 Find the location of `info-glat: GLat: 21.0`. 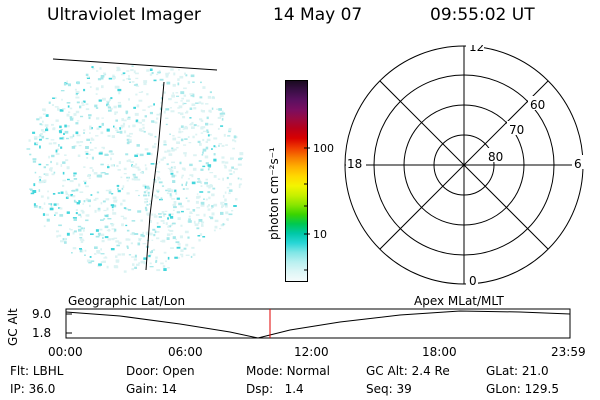

info-glat: GLat: 21.0 is located at coordinates (517, 371).